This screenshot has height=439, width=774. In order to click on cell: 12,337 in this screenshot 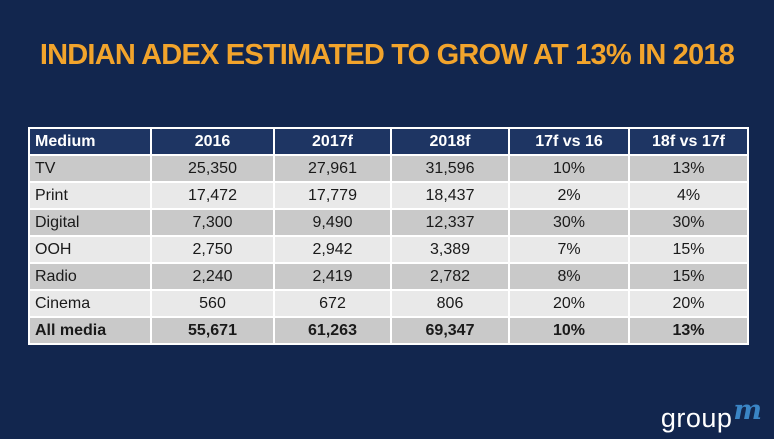, I will do `click(450, 222)`.